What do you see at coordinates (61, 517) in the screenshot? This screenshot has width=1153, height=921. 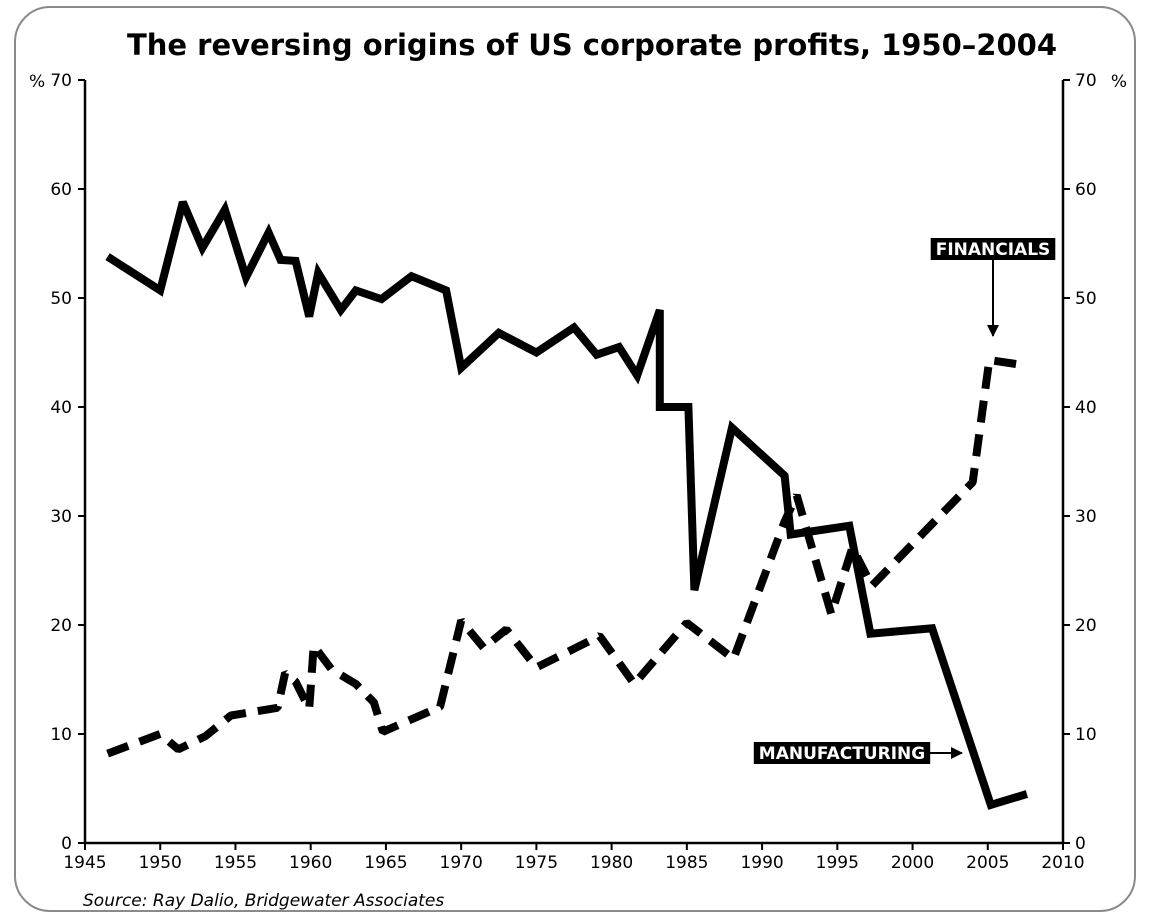 I see `y-tick-label-left: 30` at bounding box center [61, 517].